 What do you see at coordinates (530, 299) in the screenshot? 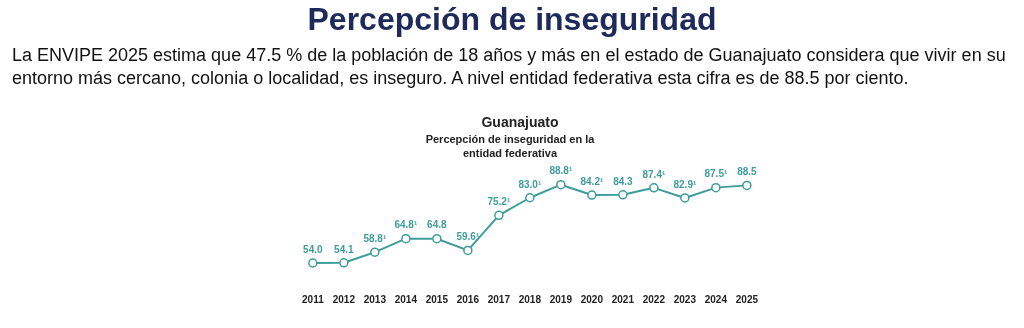
I see `x-tick-label: 2018` at bounding box center [530, 299].